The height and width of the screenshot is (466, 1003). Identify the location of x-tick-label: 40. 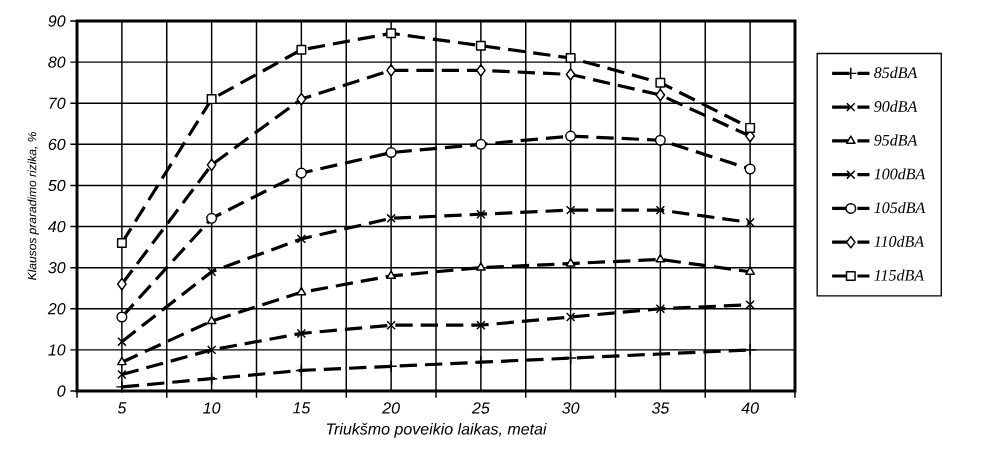
(750, 408).